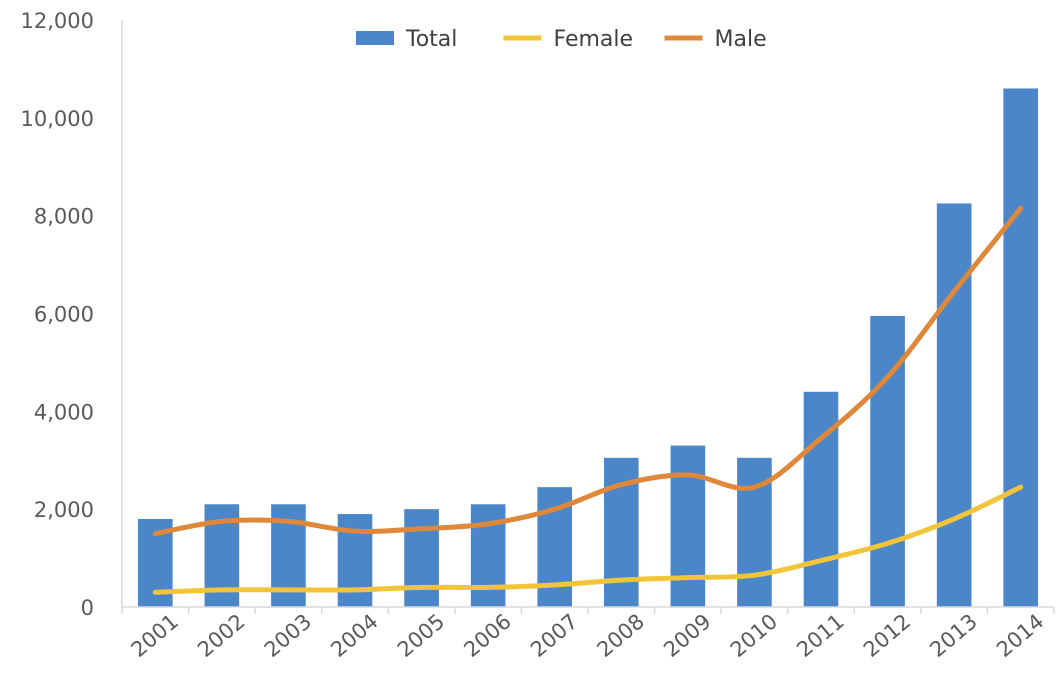 This screenshot has height=690, width=1056. I want to click on x-tick-label: 2008, so click(621, 635).